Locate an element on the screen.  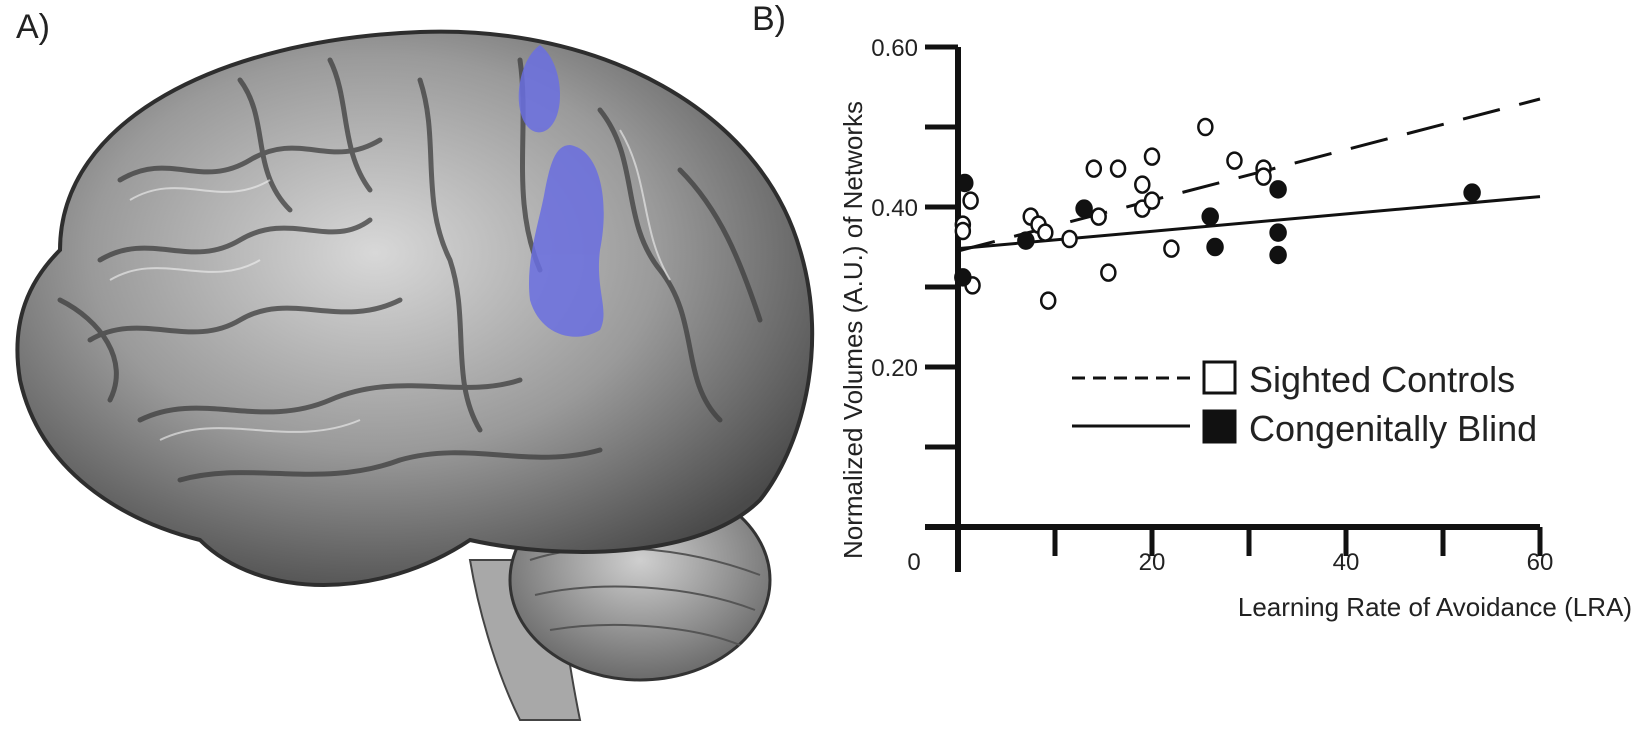
y-axis-label: Normalized Volumes (A.U.) of Networks is located at coordinates (853, 330).